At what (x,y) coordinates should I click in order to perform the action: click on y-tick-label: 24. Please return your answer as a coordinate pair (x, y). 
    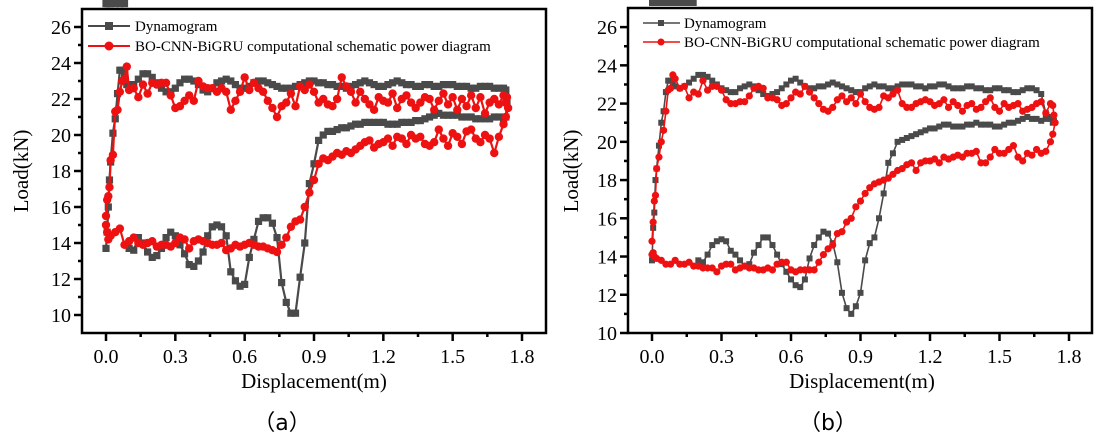
    Looking at the image, I should click on (607, 66).